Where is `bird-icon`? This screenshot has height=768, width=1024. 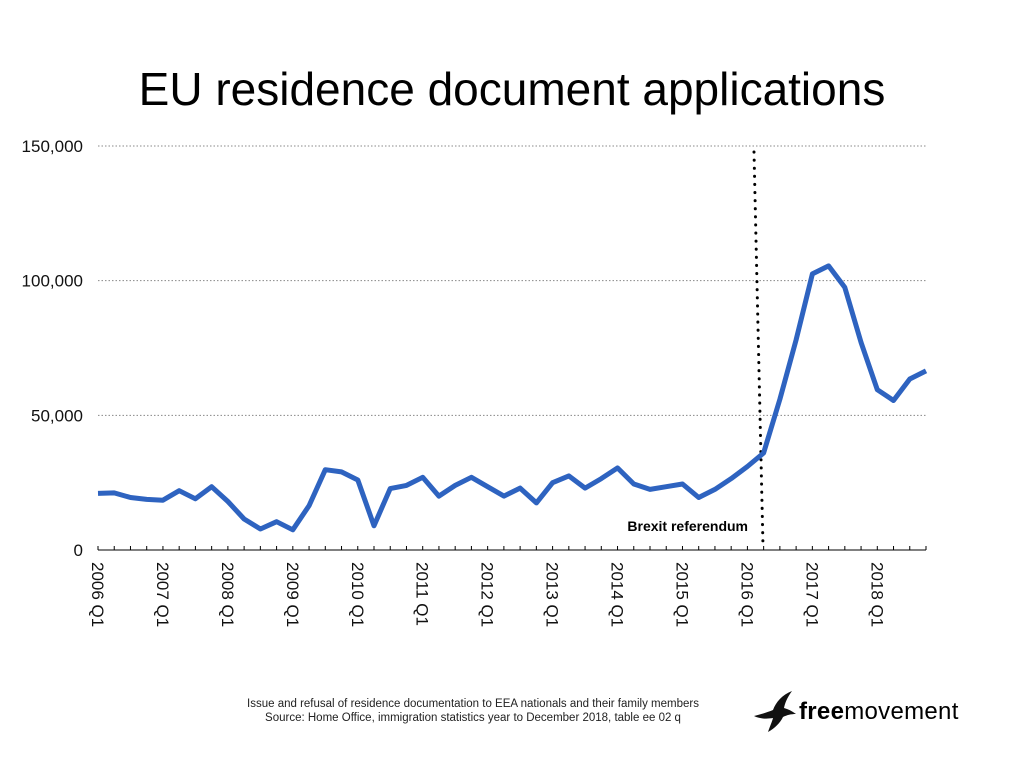
bird-icon is located at coordinates (775, 711).